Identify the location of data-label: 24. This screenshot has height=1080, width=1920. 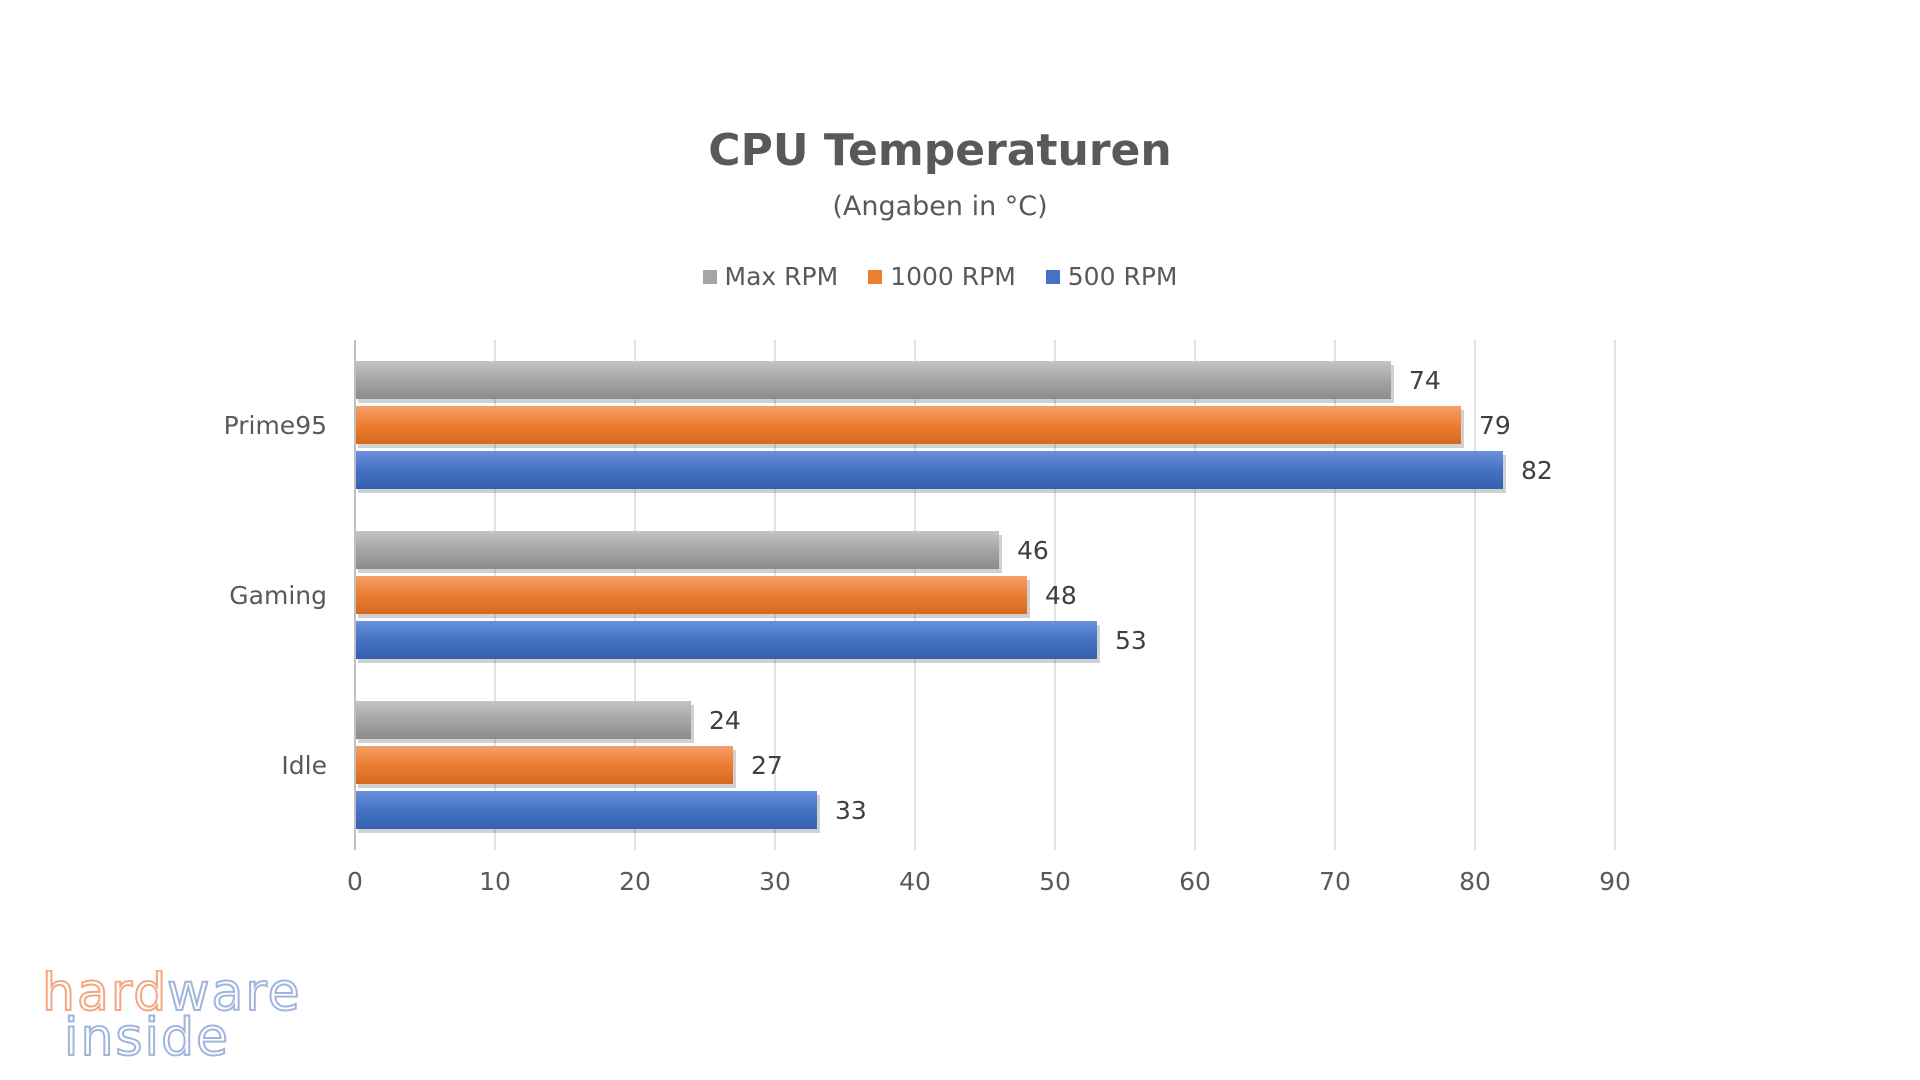
(725, 720).